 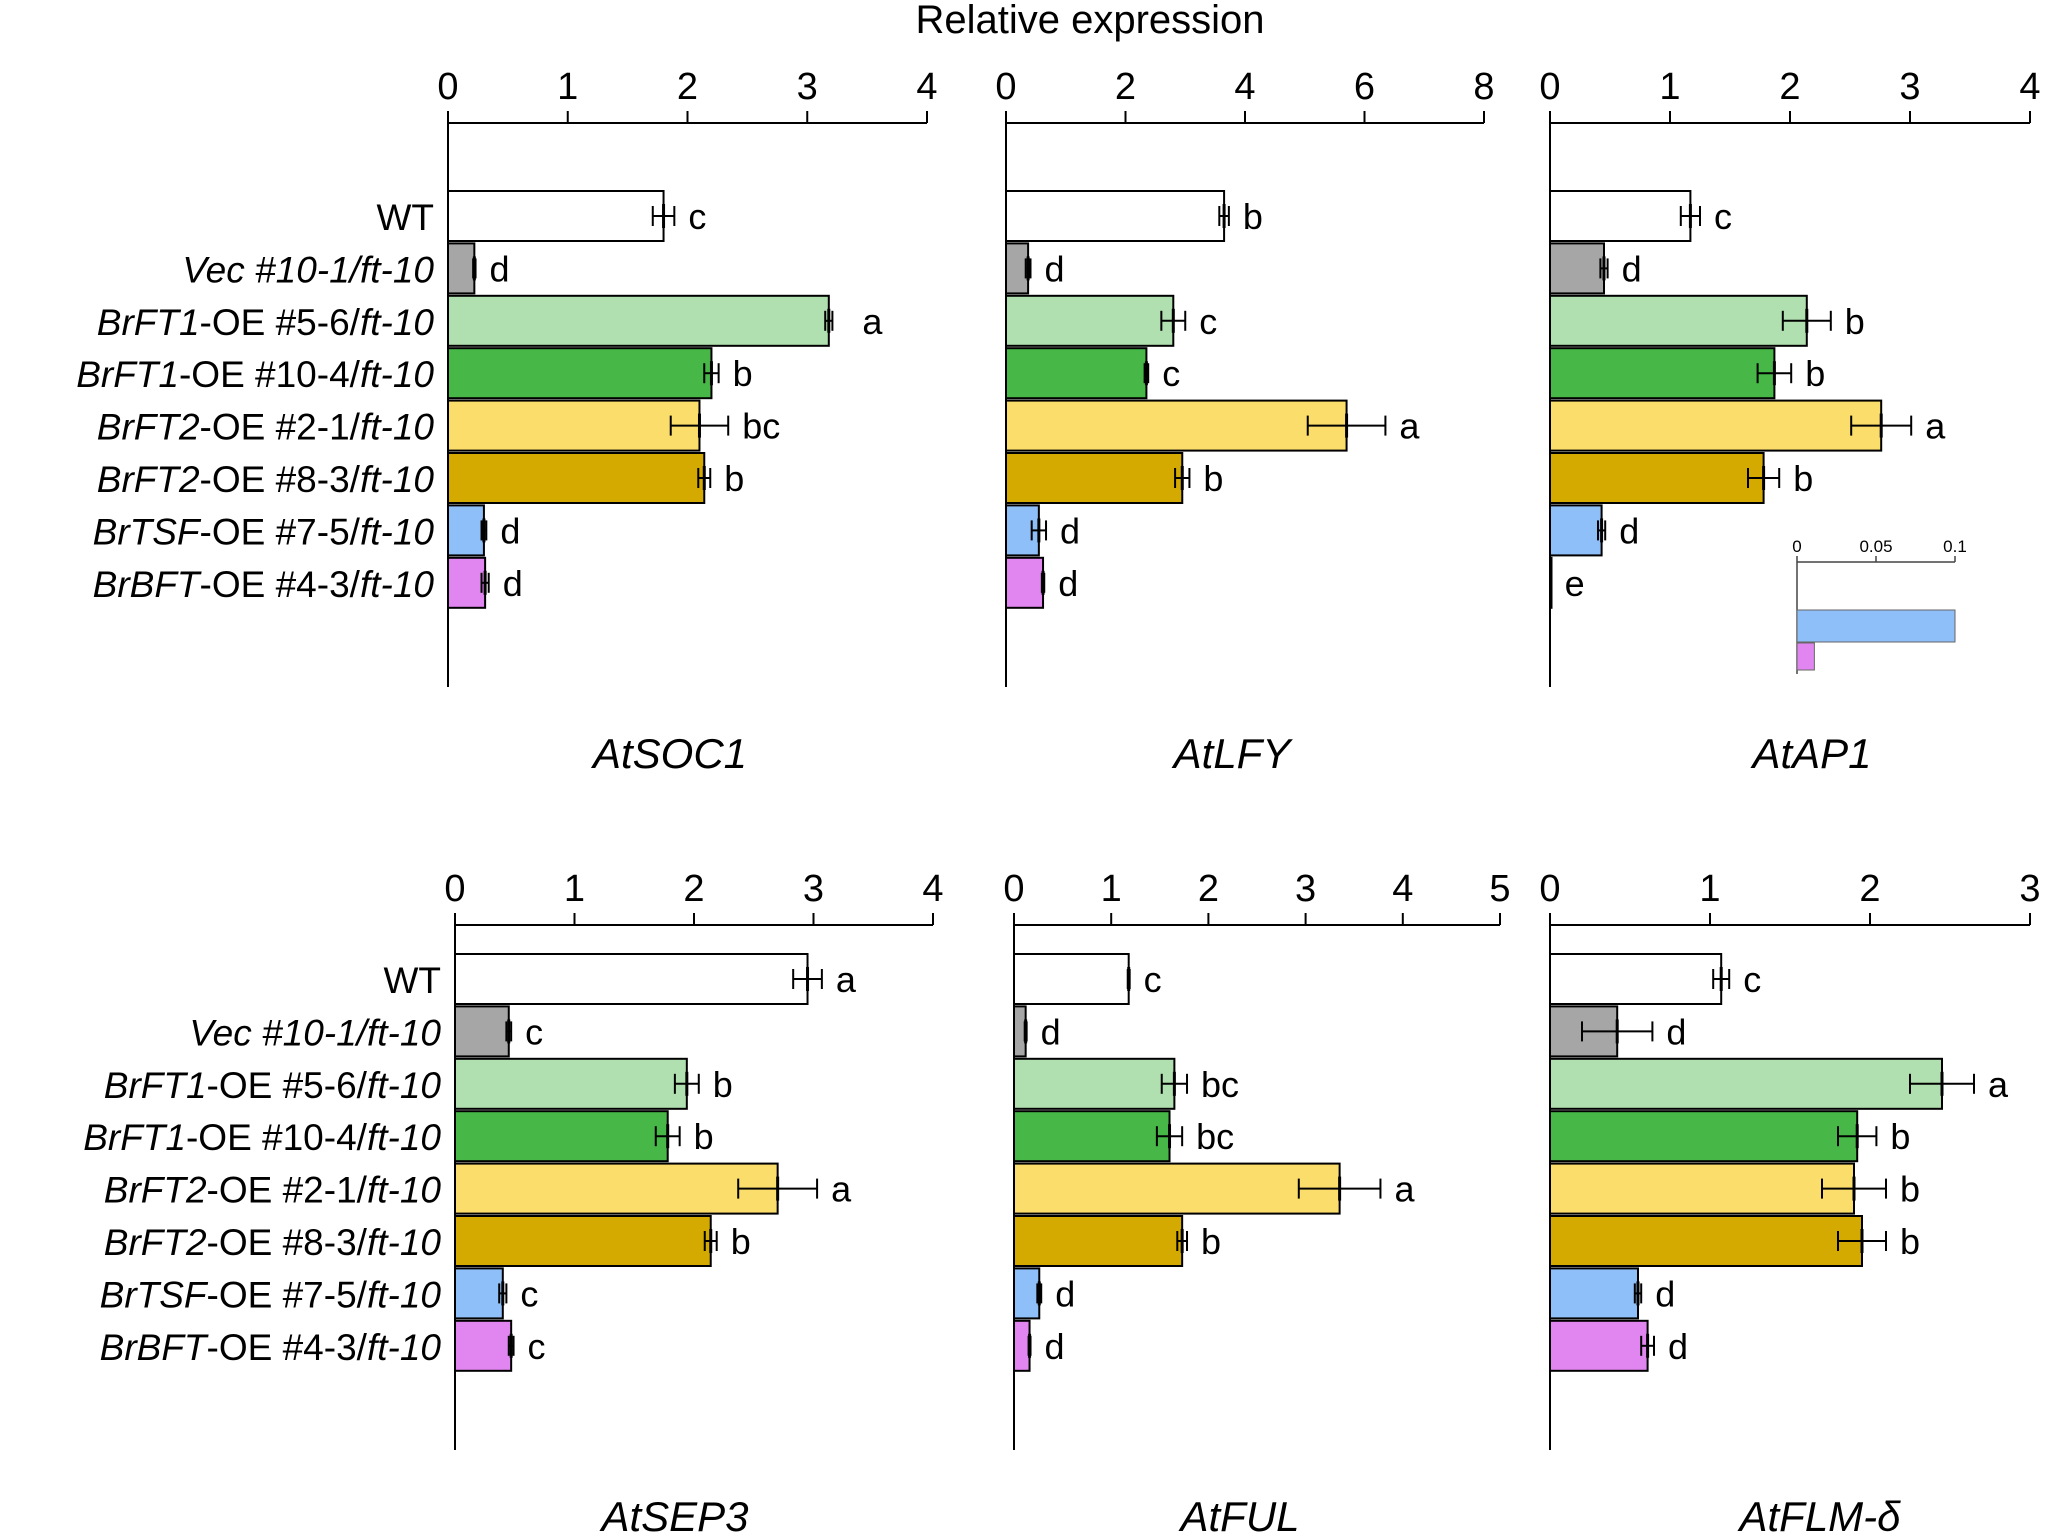 What do you see at coordinates (273, 1085) in the screenshot?
I see `category-label: BrFT1-OE #5-6/ft-10` at bounding box center [273, 1085].